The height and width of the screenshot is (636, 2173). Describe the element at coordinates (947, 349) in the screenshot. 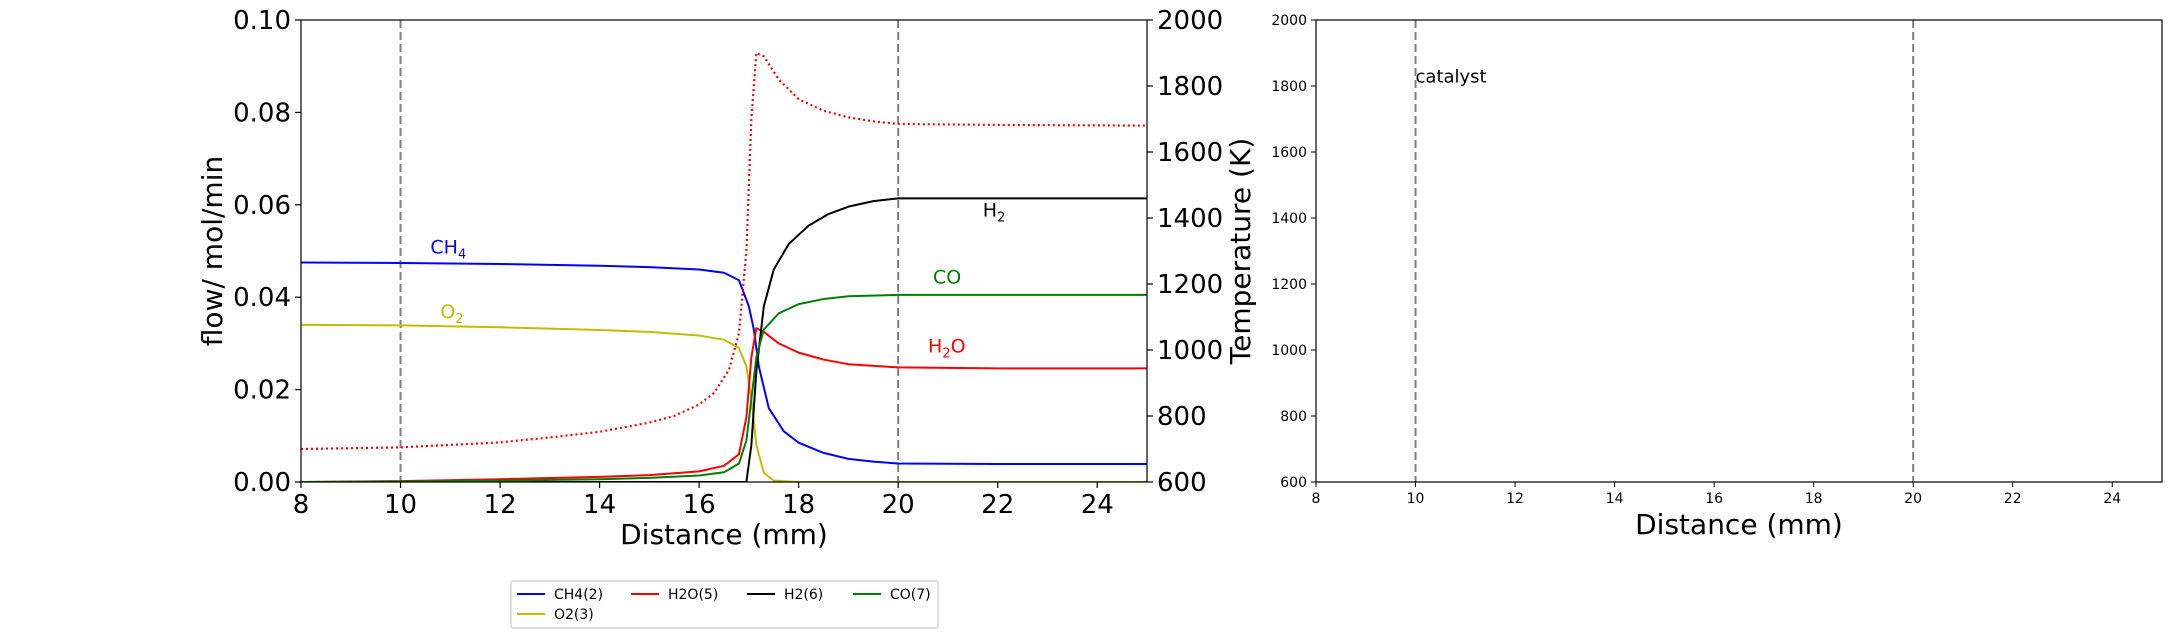

I see `species-annotation: H2O` at that location.